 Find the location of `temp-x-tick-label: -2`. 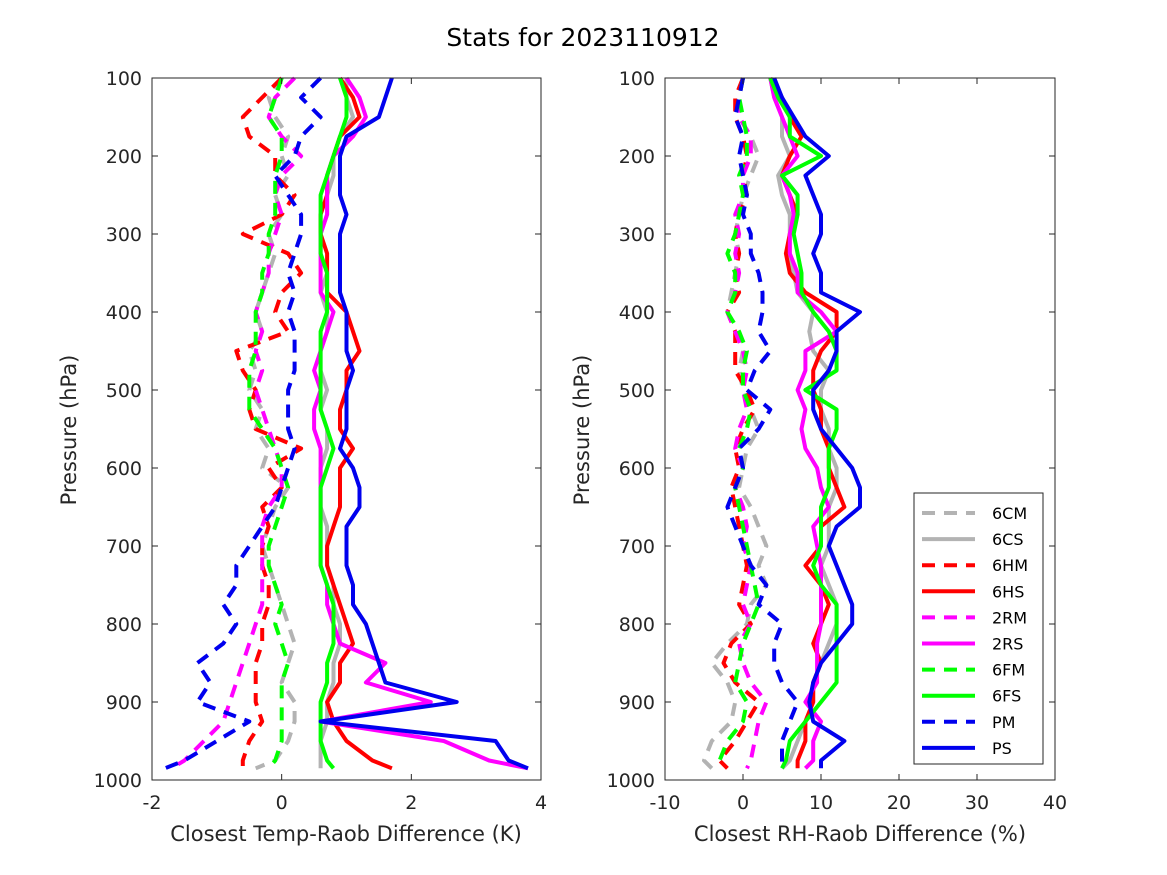

temp-x-tick-label: -2 is located at coordinates (152, 803).